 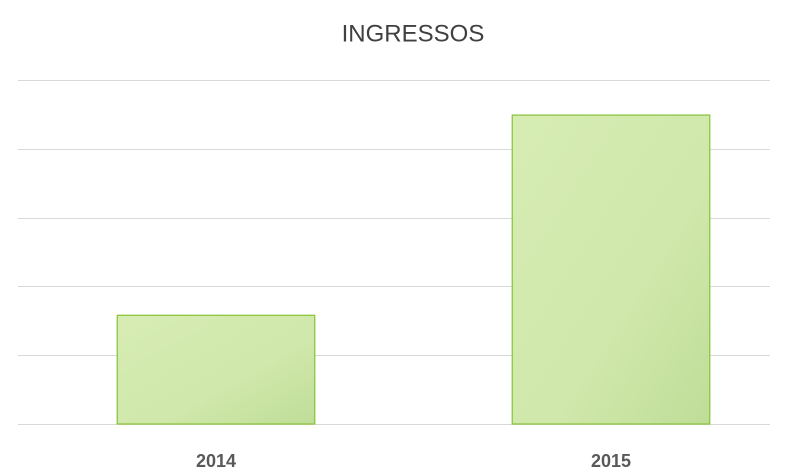 What do you see at coordinates (216, 461) in the screenshot?
I see `x-tick-label: 2014` at bounding box center [216, 461].